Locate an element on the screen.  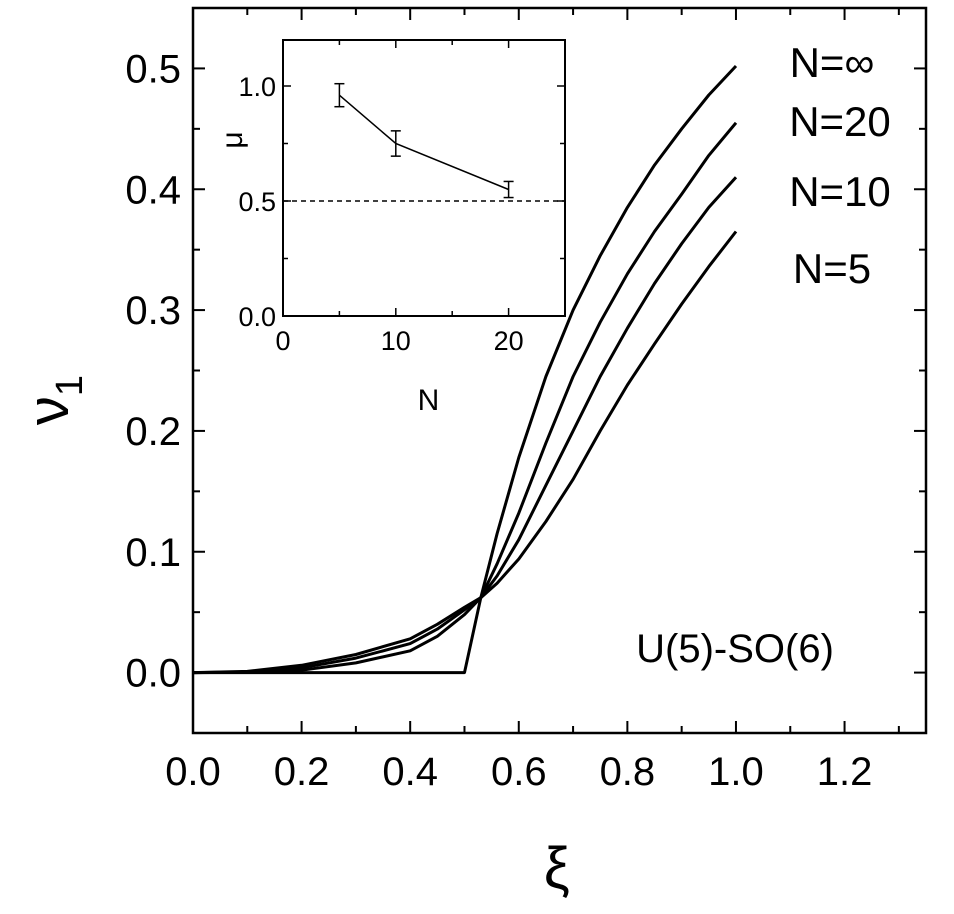
y-tick-label: 0.4 is located at coordinates (153, 190).